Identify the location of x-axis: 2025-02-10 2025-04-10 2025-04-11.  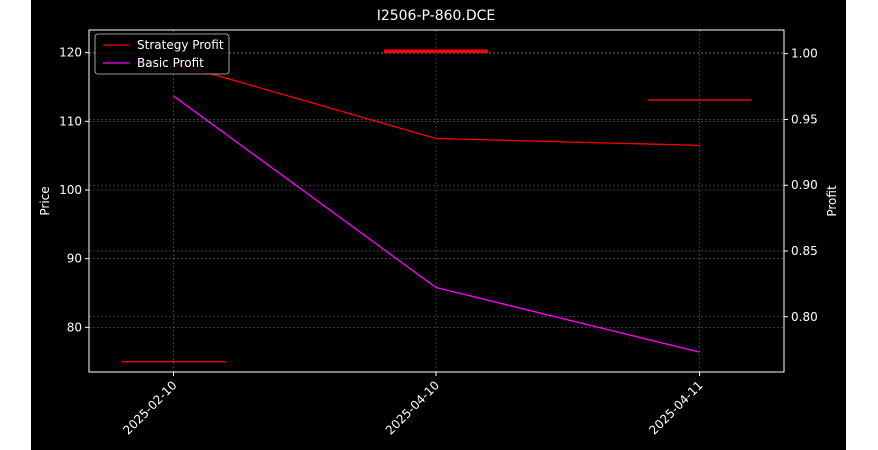
(413, 404).